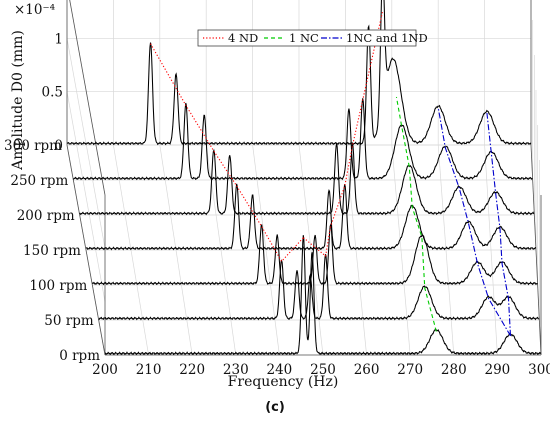 The width and height of the screenshot is (550, 422). I want to click on x-axis-label: Frequency (Hz), so click(283, 382).